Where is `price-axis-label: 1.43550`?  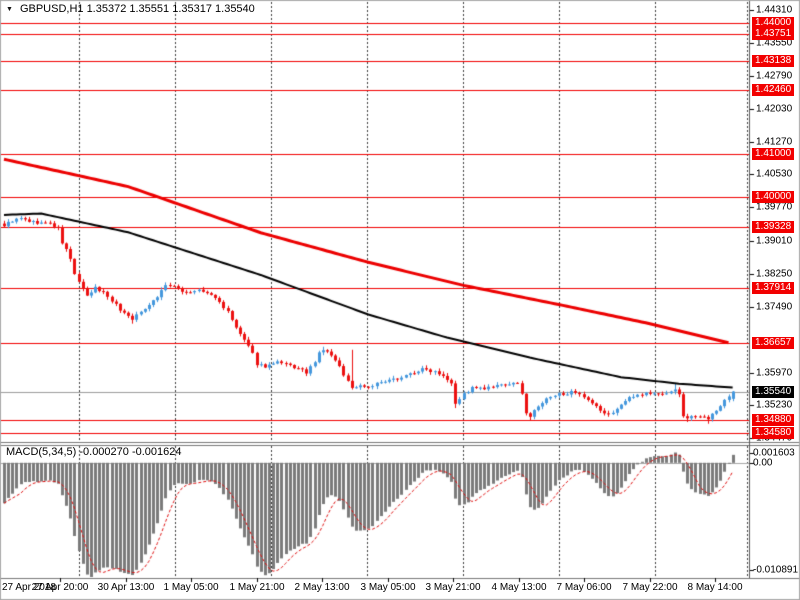 price-axis-label: 1.43550 is located at coordinates (774, 43).